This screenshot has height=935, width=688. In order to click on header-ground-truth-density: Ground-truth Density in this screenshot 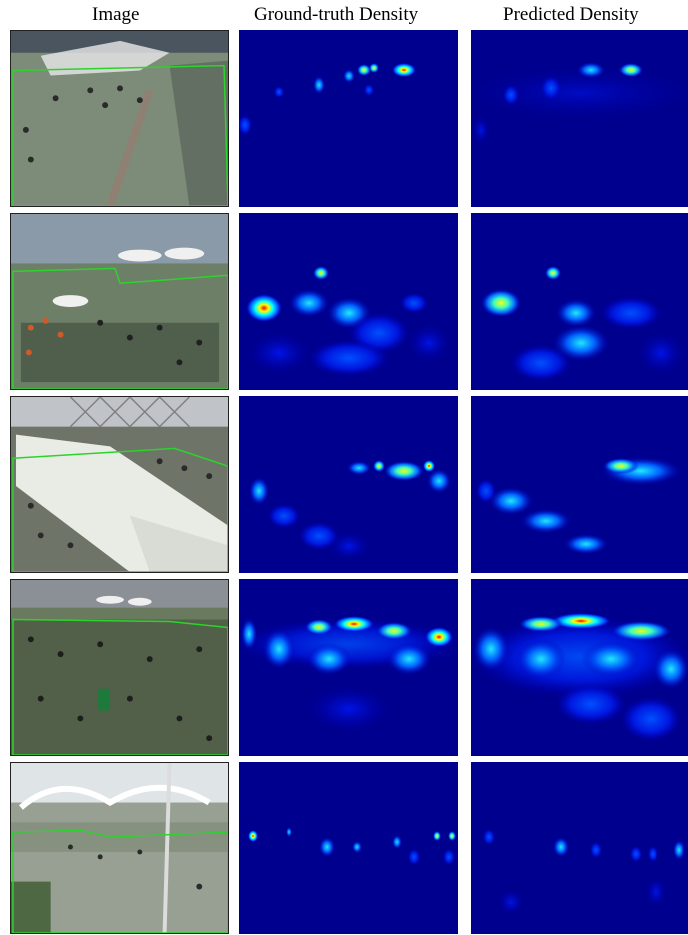, I will do `click(336, 14)`.